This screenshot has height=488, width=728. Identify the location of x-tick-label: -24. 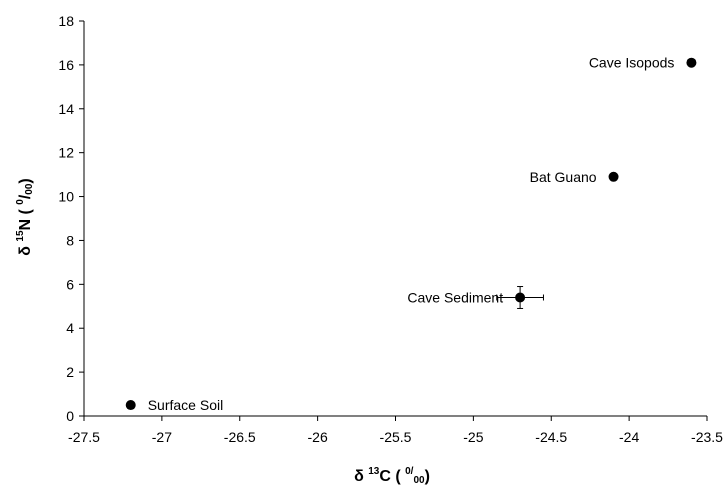
(629, 437).